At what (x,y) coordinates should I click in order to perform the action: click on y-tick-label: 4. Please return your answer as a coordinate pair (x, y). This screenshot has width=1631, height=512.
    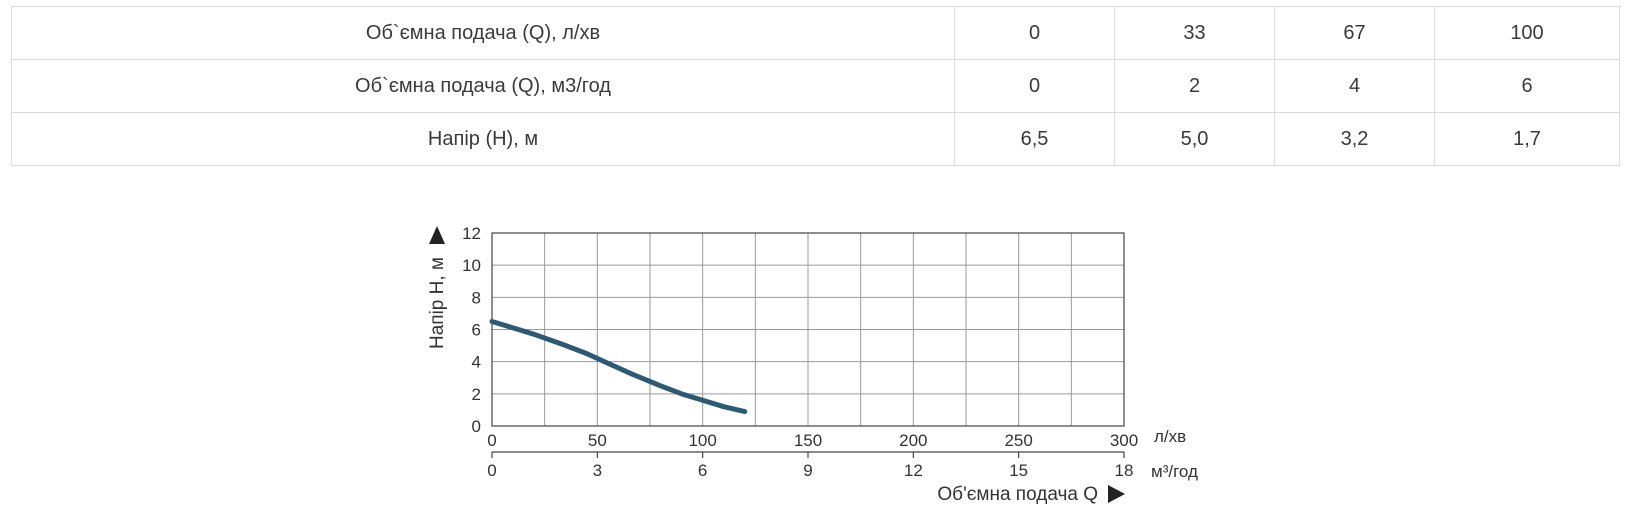
    Looking at the image, I should click on (476, 362).